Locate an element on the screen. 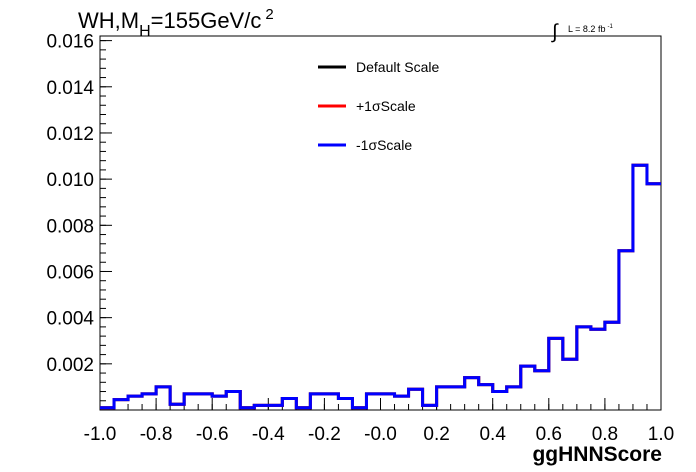  x-tick-label: -0.6 is located at coordinates (212, 434).